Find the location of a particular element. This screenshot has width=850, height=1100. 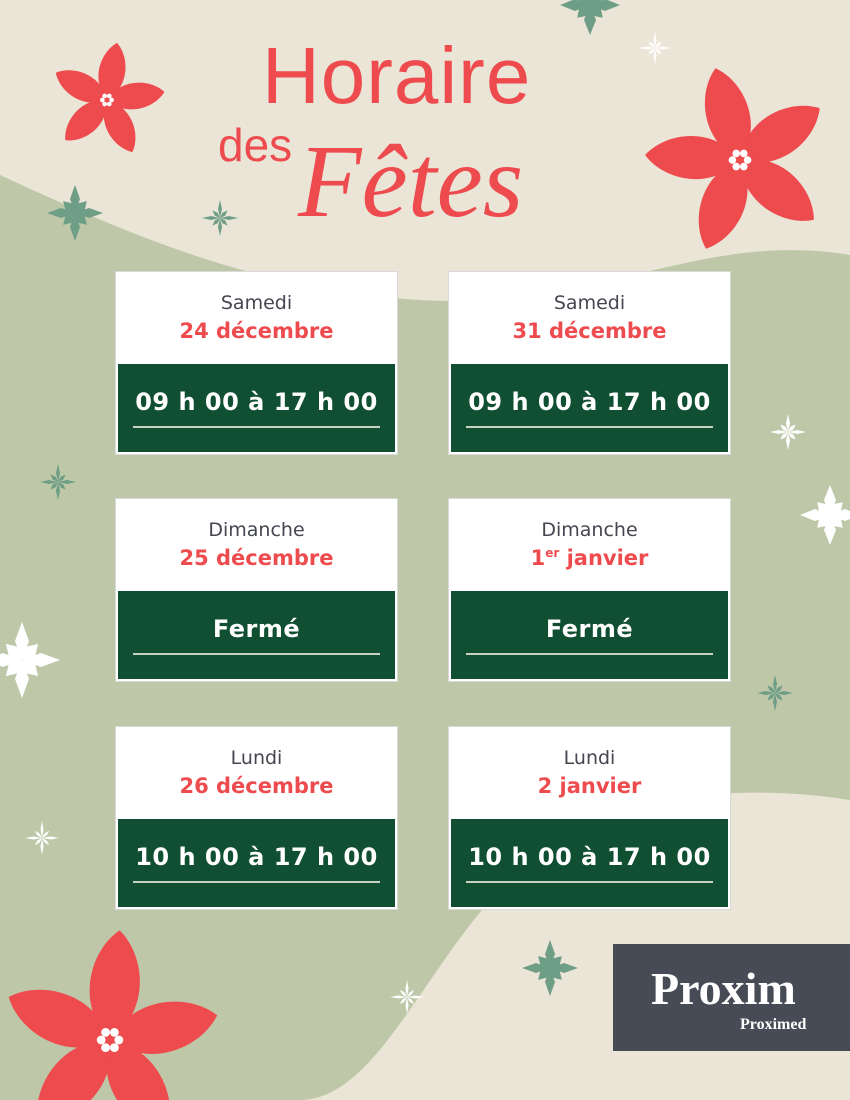

card-date: 1er janvier is located at coordinates (589, 558).